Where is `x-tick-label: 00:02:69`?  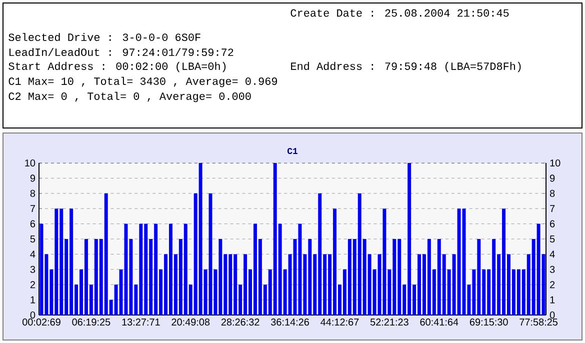 x-tick-label: 00:02:69 is located at coordinates (41, 322).